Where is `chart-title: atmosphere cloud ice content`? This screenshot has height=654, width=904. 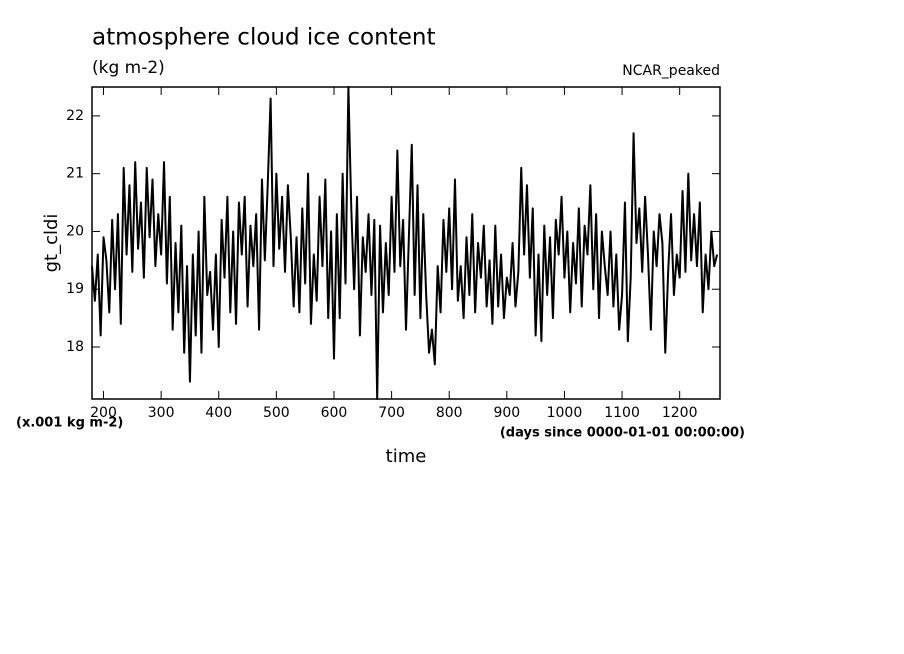 chart-title: atmosphere cloud ice content is located at coordinates (263, 38).